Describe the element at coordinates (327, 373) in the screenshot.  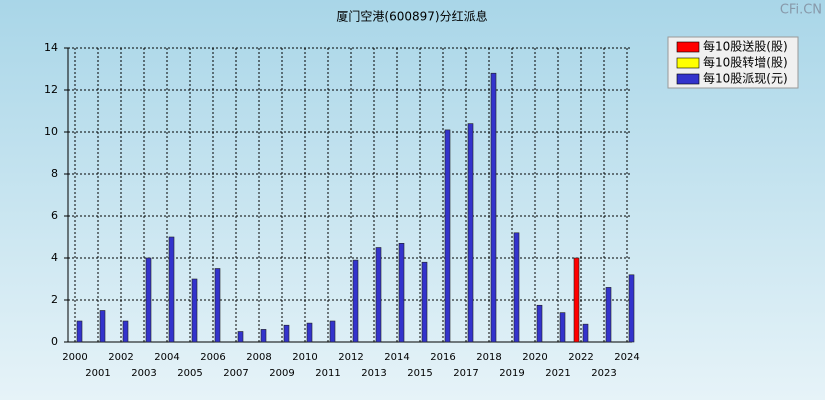
I see `x-tick-label: 2011` at that location.